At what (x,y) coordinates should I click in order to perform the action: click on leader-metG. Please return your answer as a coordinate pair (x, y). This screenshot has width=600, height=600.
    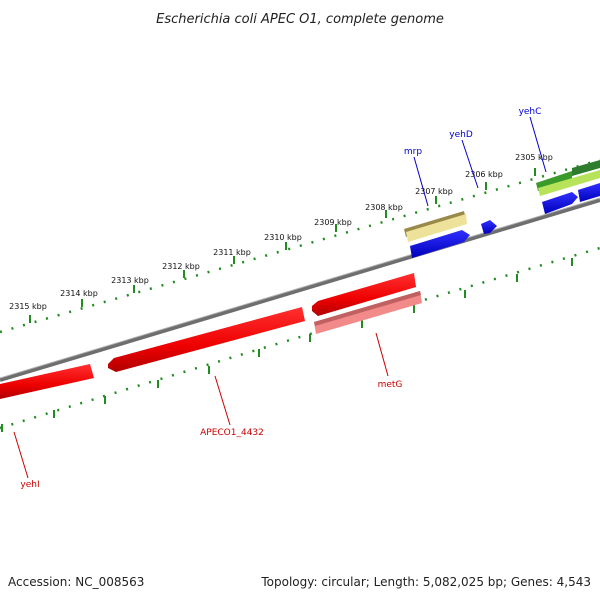
    Looking at the image, I should click on (382, 354).